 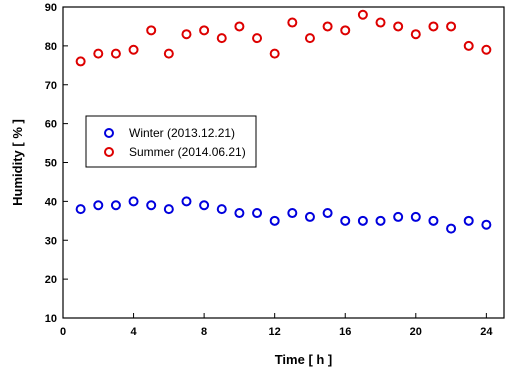 I want to click on legend-box, so click(x=171, y=141).